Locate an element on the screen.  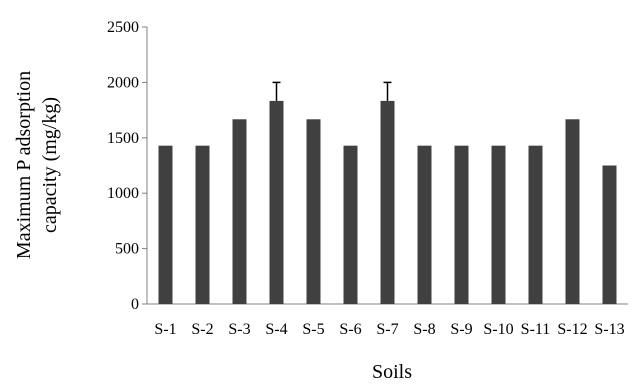
x-tick-label: S-9 is located at coordinates (461, 329).